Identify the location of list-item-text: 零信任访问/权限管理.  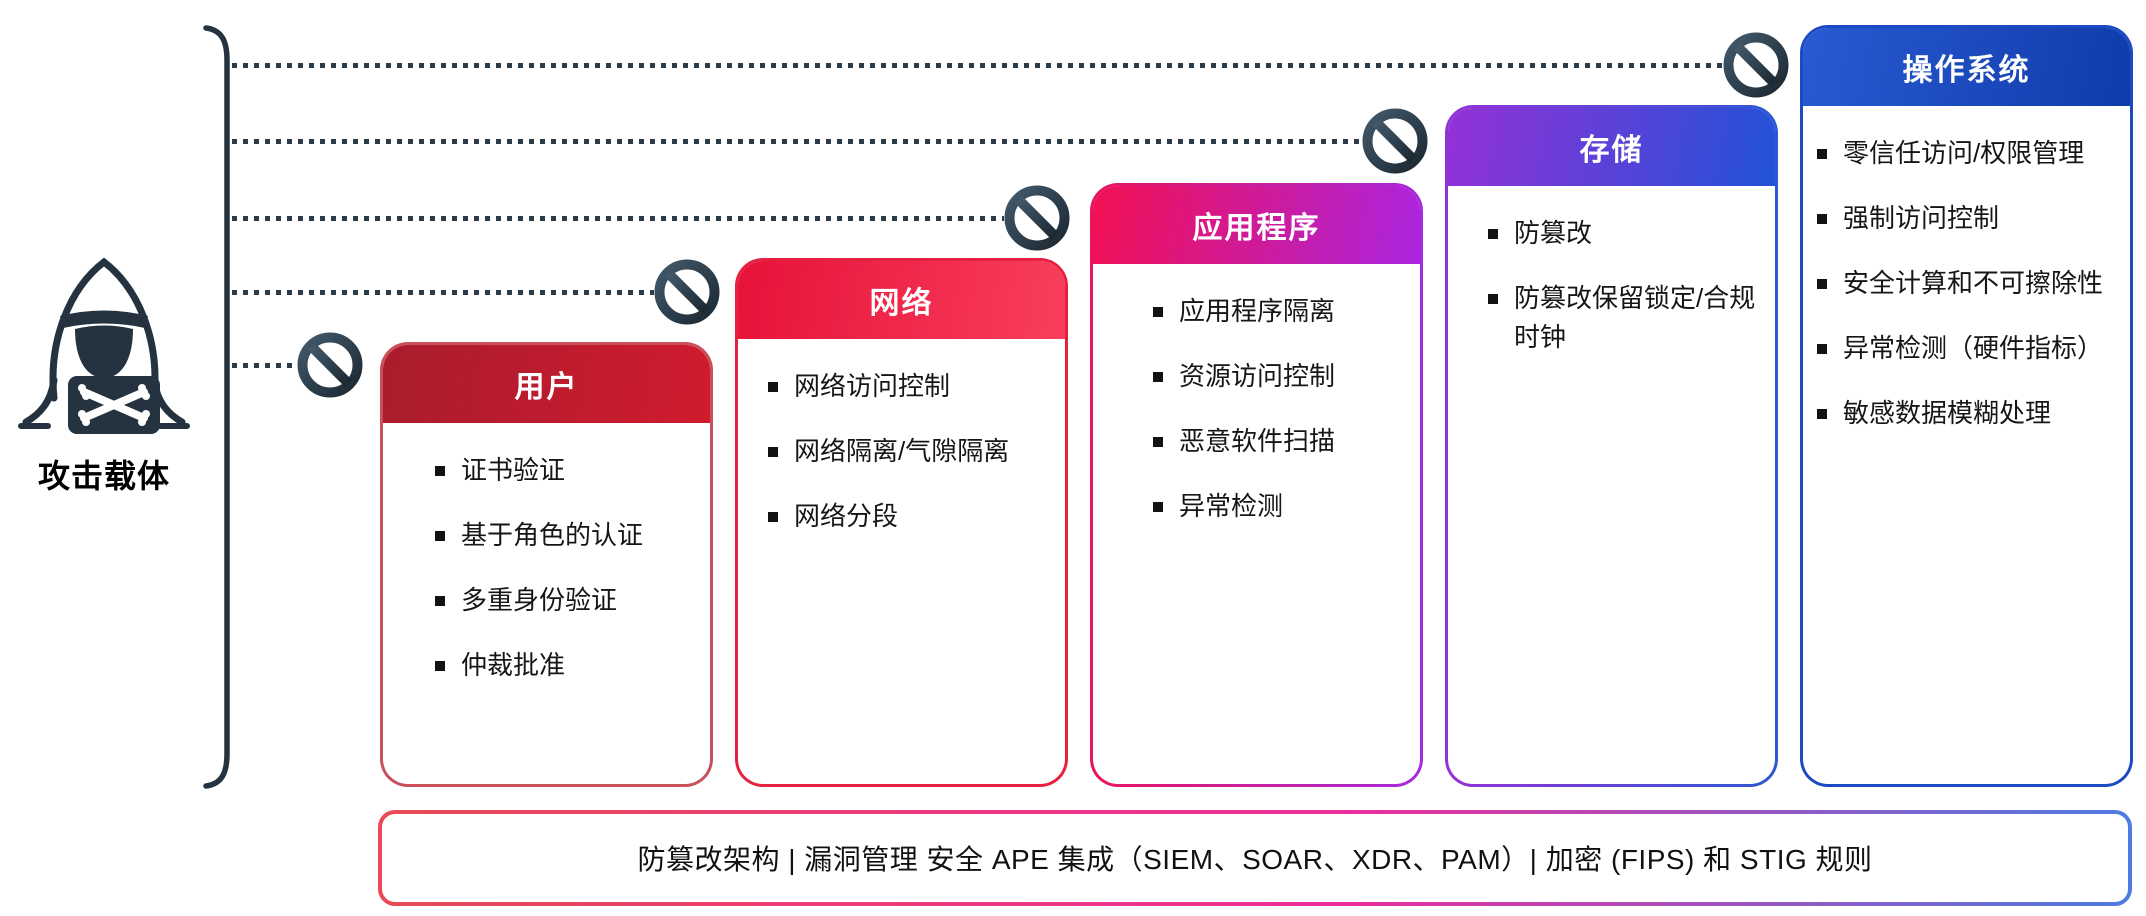
(1964, 153).